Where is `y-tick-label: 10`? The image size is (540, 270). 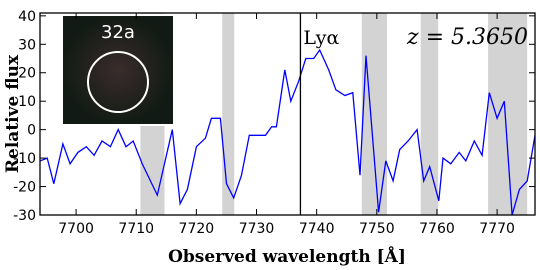
y-tick-label: 10 is located at coordinates (27, 102).